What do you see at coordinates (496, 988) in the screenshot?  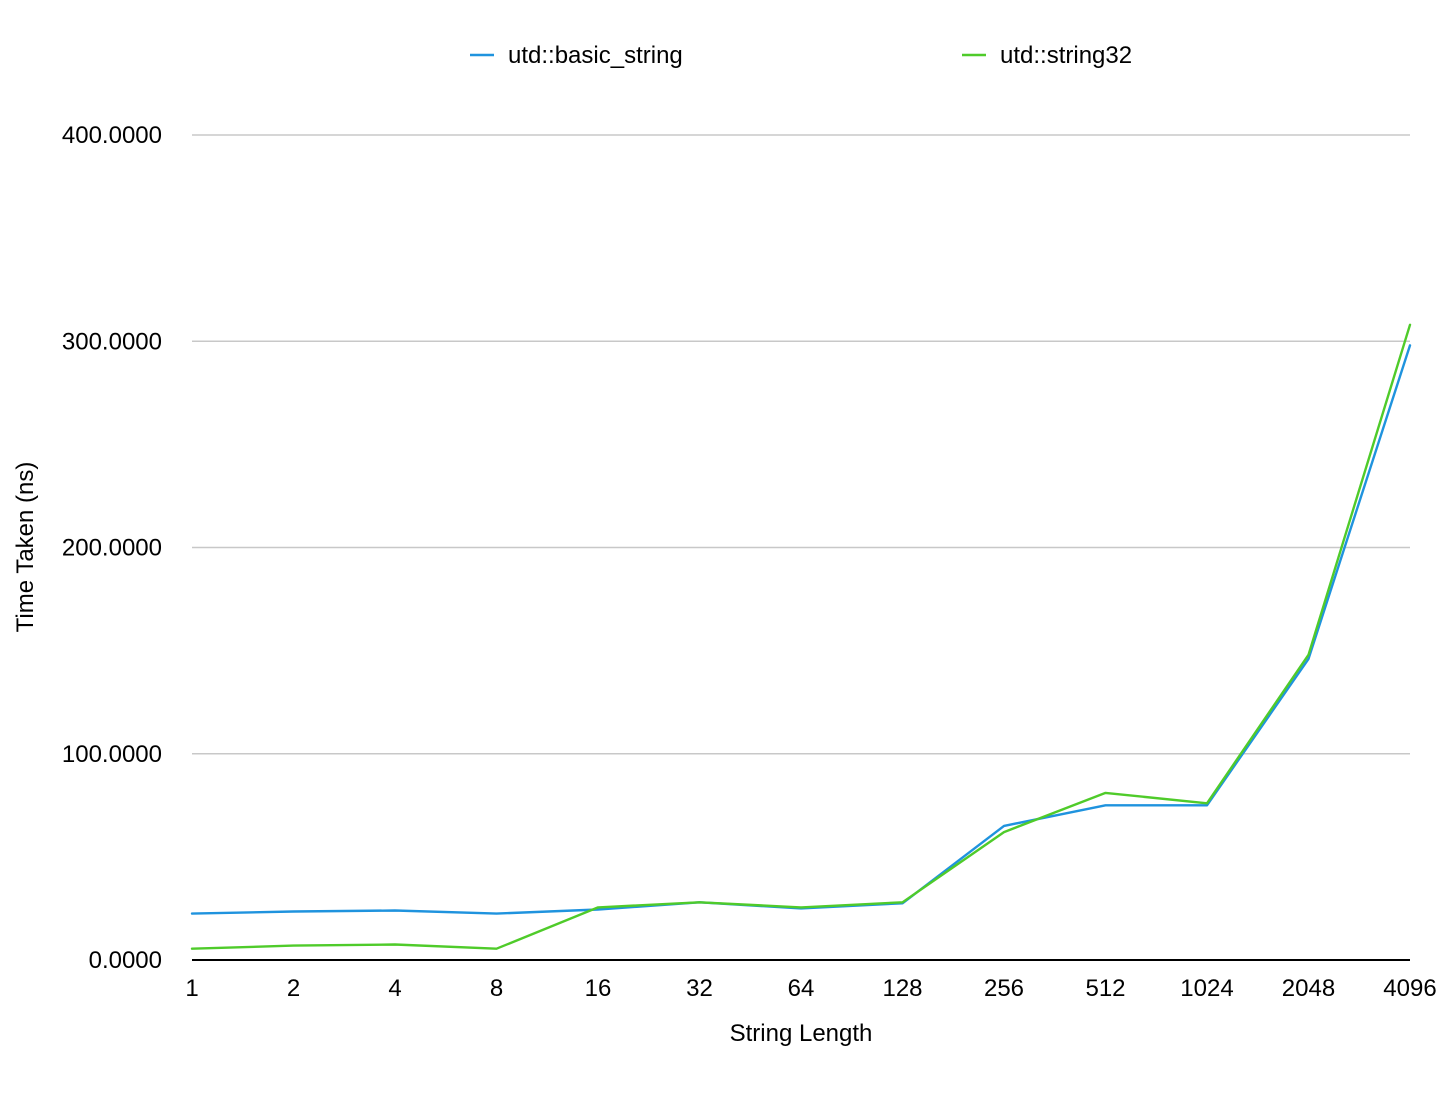 I see `x-tick-label: 8` at bounding box center [496, 988].